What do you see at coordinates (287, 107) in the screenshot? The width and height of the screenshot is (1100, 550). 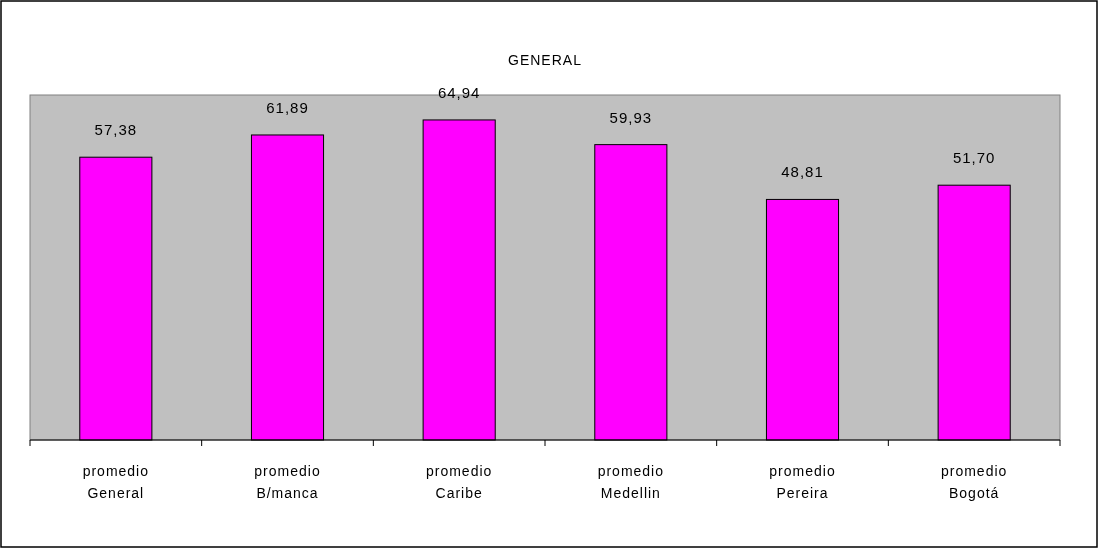 I see `data-label: 61,89` at bounding box center [287, 107].